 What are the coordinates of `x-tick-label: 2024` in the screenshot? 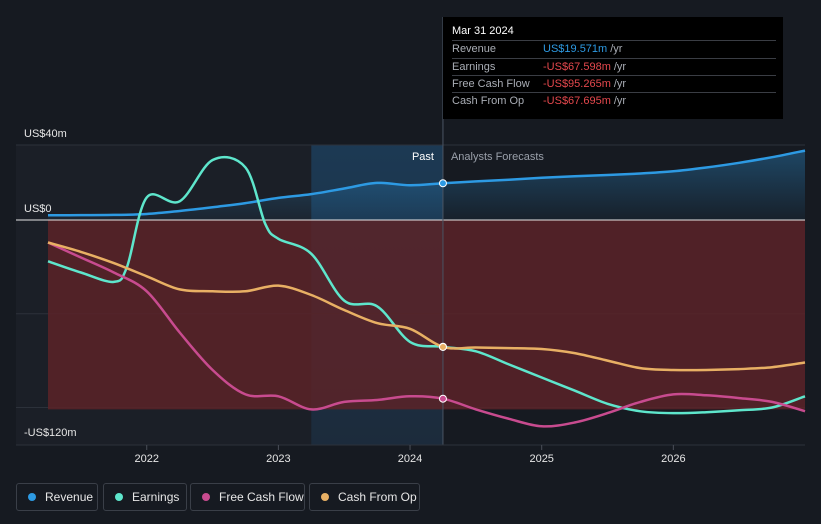 It's located at (410, 459).